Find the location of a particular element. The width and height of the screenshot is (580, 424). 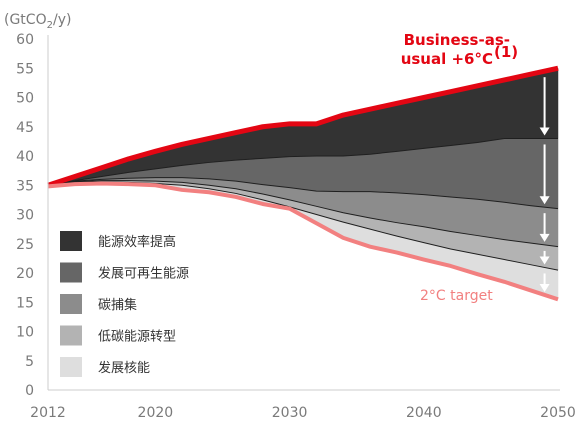

y-tick-label: 5 is located at coordinates (29, 362).